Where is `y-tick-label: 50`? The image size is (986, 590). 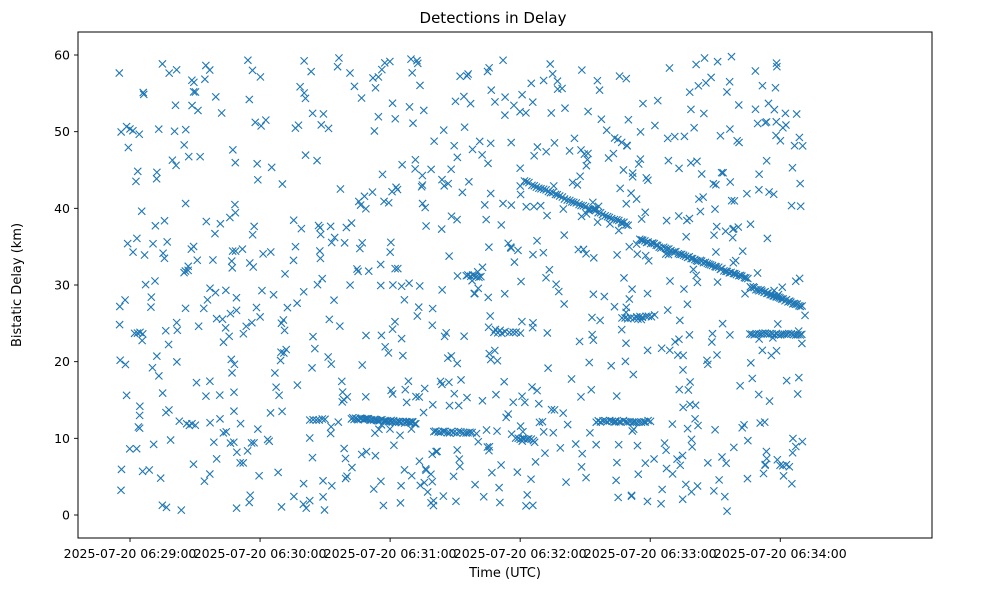 y-tick-label: 50 is located at coordinates (62, 131).